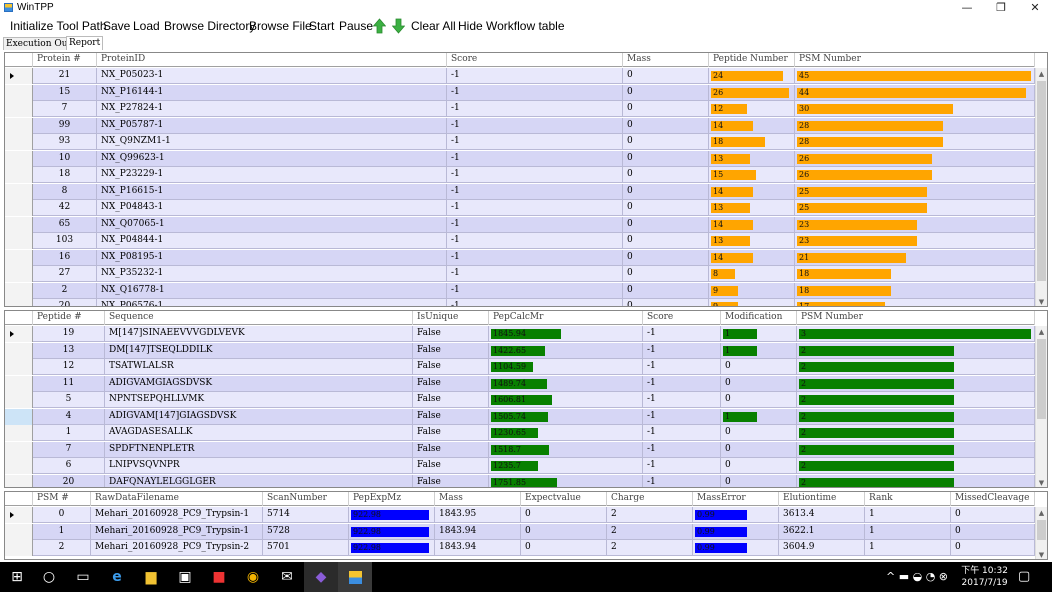 This screenshot has width=1052, height=592. What do you see at coordinates (287, 577) in the screenshot?
I see `mail-icon: ✉` at bounding box center [287, 577].